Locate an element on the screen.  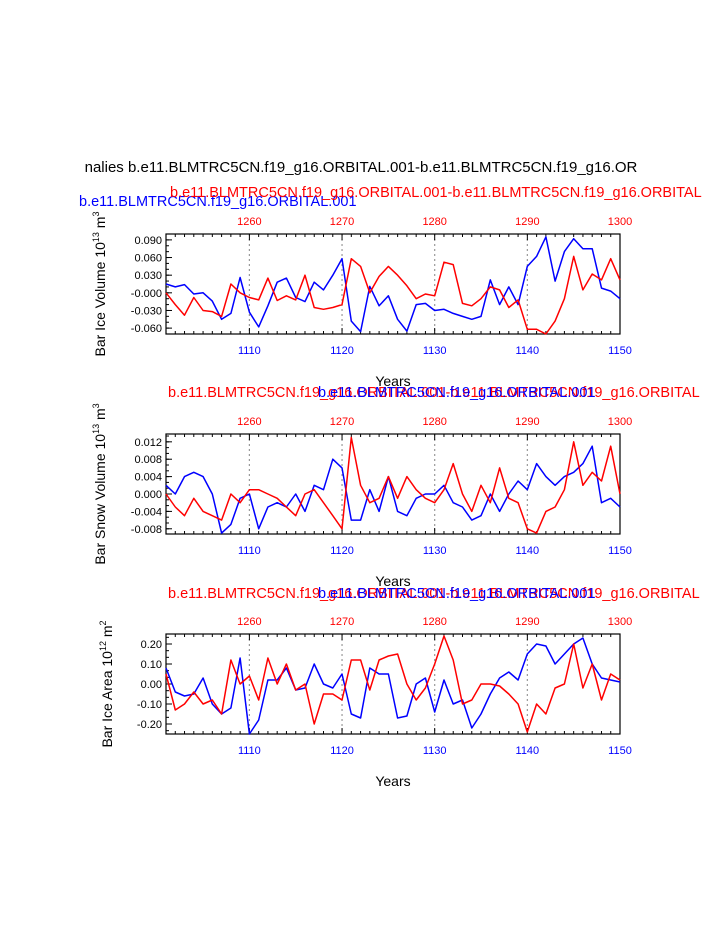
y-tick-label: 0.10 is located at coordinates (151, 665).